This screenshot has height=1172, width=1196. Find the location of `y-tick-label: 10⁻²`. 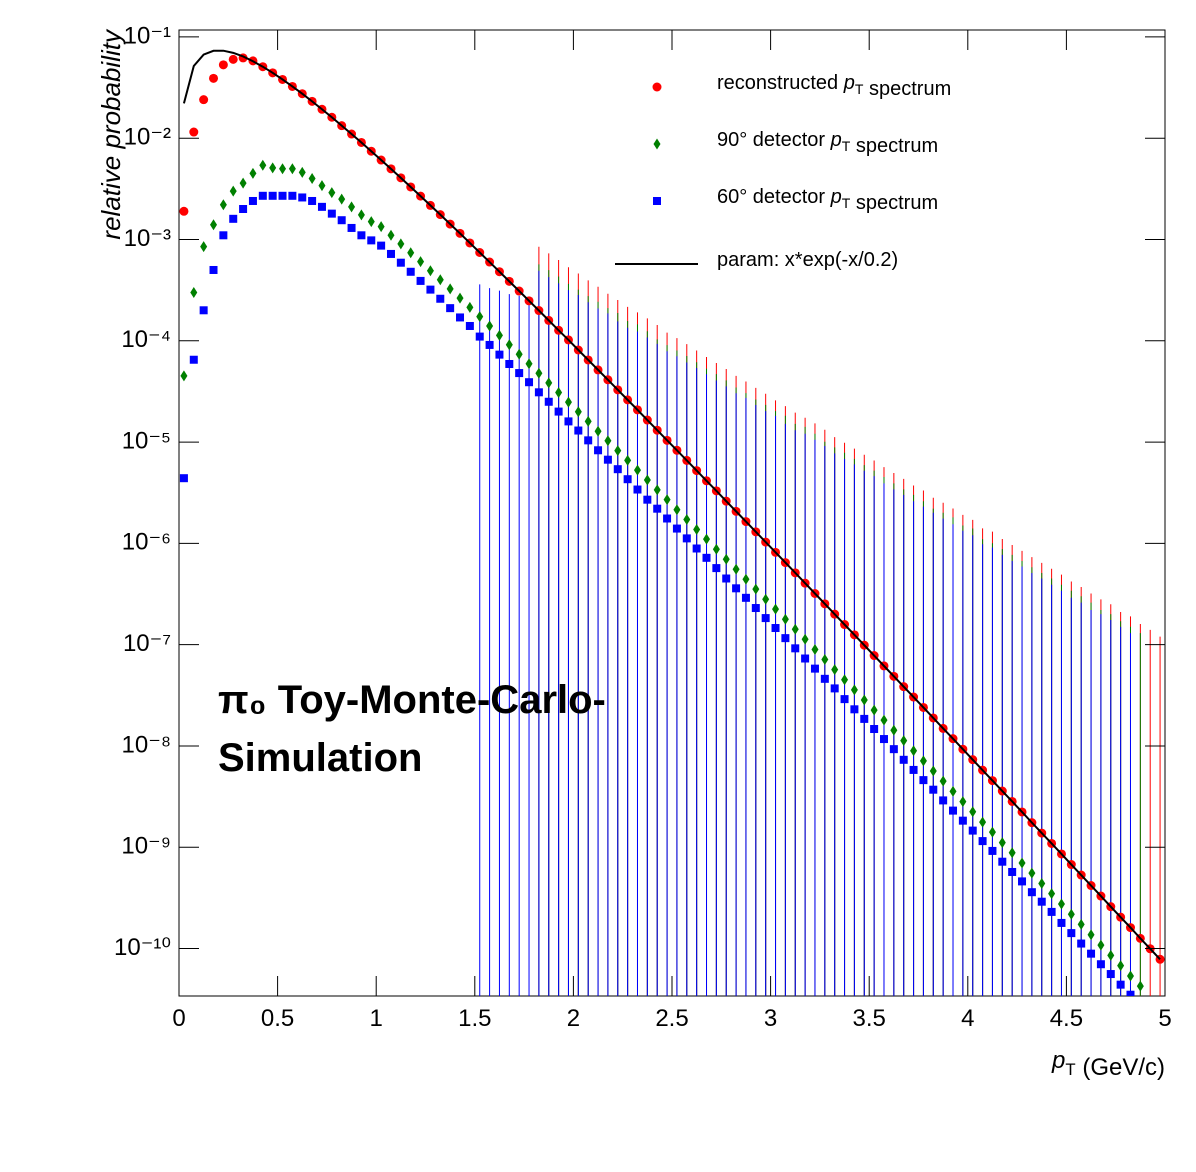

y-tick-label: 10⁻² is located at coordinates (147, 137).